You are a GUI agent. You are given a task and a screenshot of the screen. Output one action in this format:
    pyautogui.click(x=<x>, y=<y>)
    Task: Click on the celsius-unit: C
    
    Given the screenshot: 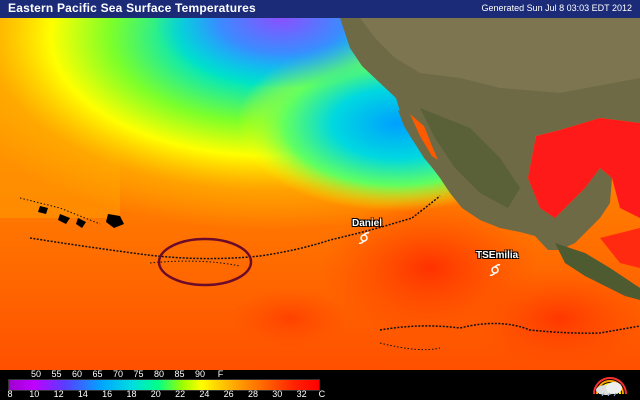 What is the action you would take?
    pyautogui.click(x=322, y=394)
    